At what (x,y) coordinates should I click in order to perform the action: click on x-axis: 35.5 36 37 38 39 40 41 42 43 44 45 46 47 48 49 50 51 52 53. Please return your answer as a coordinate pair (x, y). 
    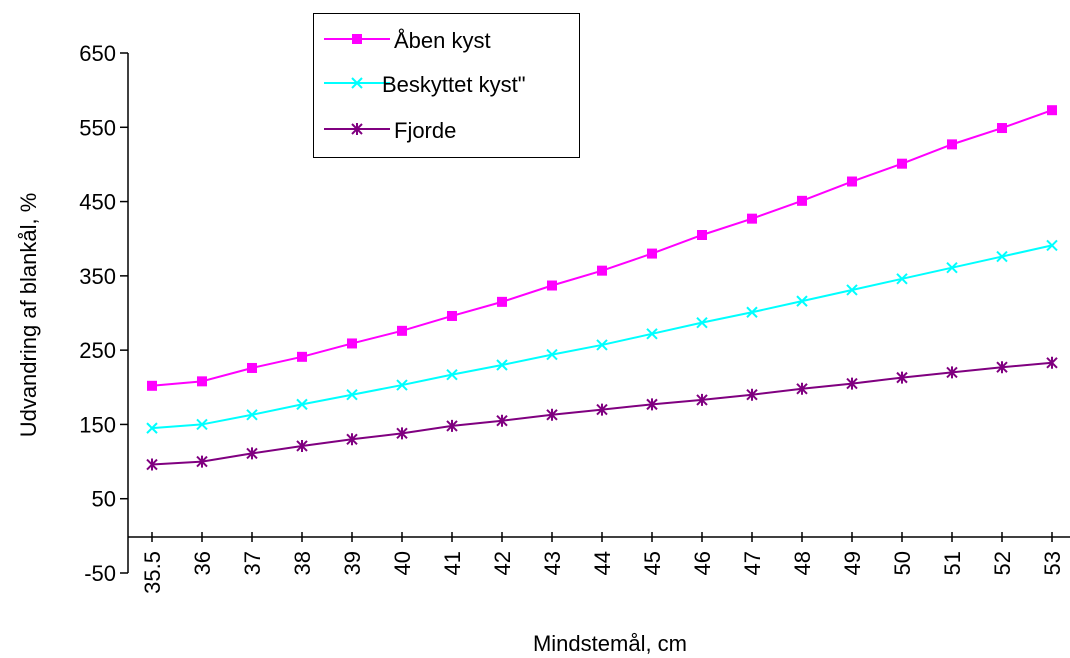
    Looking at the image, I should click on (599, 563).